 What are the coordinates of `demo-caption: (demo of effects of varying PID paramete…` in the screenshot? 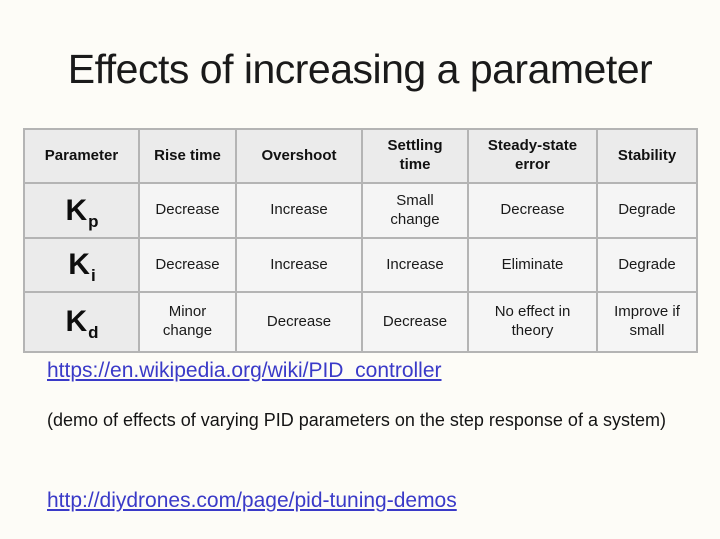 It's located at (356, 420).